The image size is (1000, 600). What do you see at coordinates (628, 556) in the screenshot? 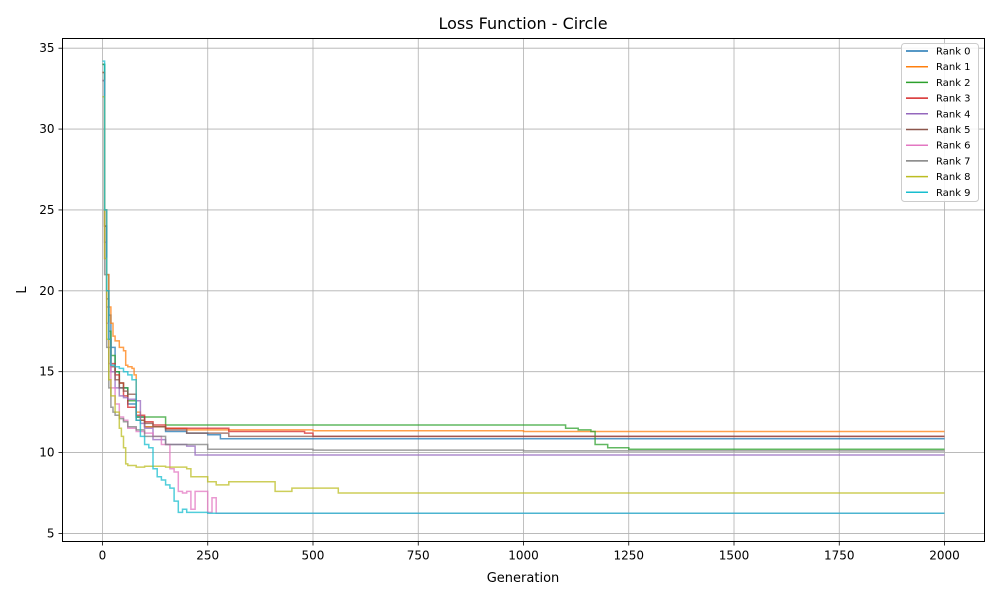
I see `x-tick-label: 1250` at bounding box center [628, 556].